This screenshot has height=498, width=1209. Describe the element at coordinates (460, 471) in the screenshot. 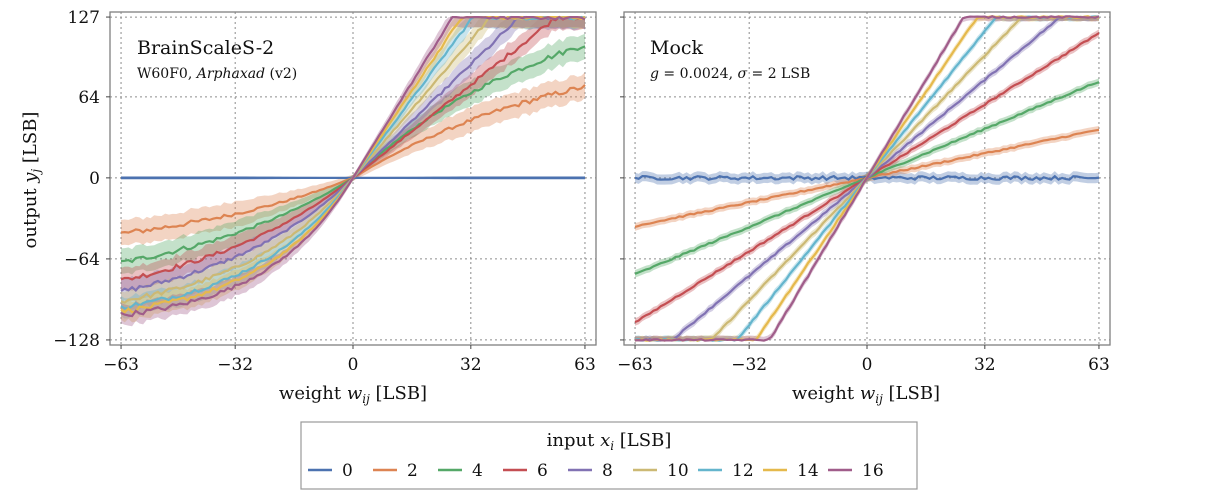

I see `legend-item-4: 4` at that location.